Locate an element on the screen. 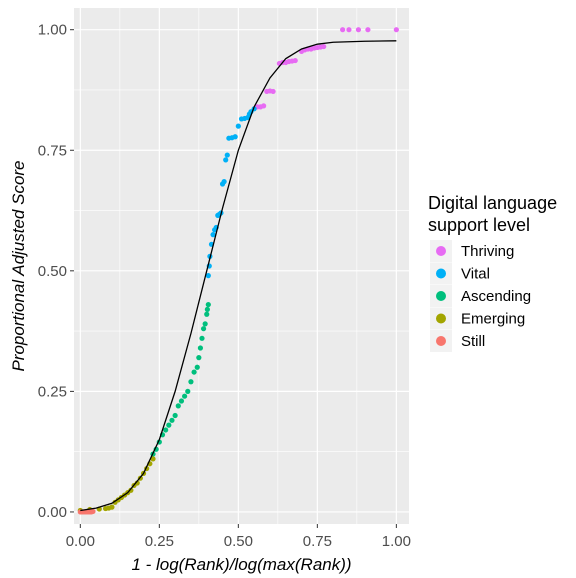 This screenshot has height=578, width=576. legend-title: Digital language is located at coordinates (492, 203).